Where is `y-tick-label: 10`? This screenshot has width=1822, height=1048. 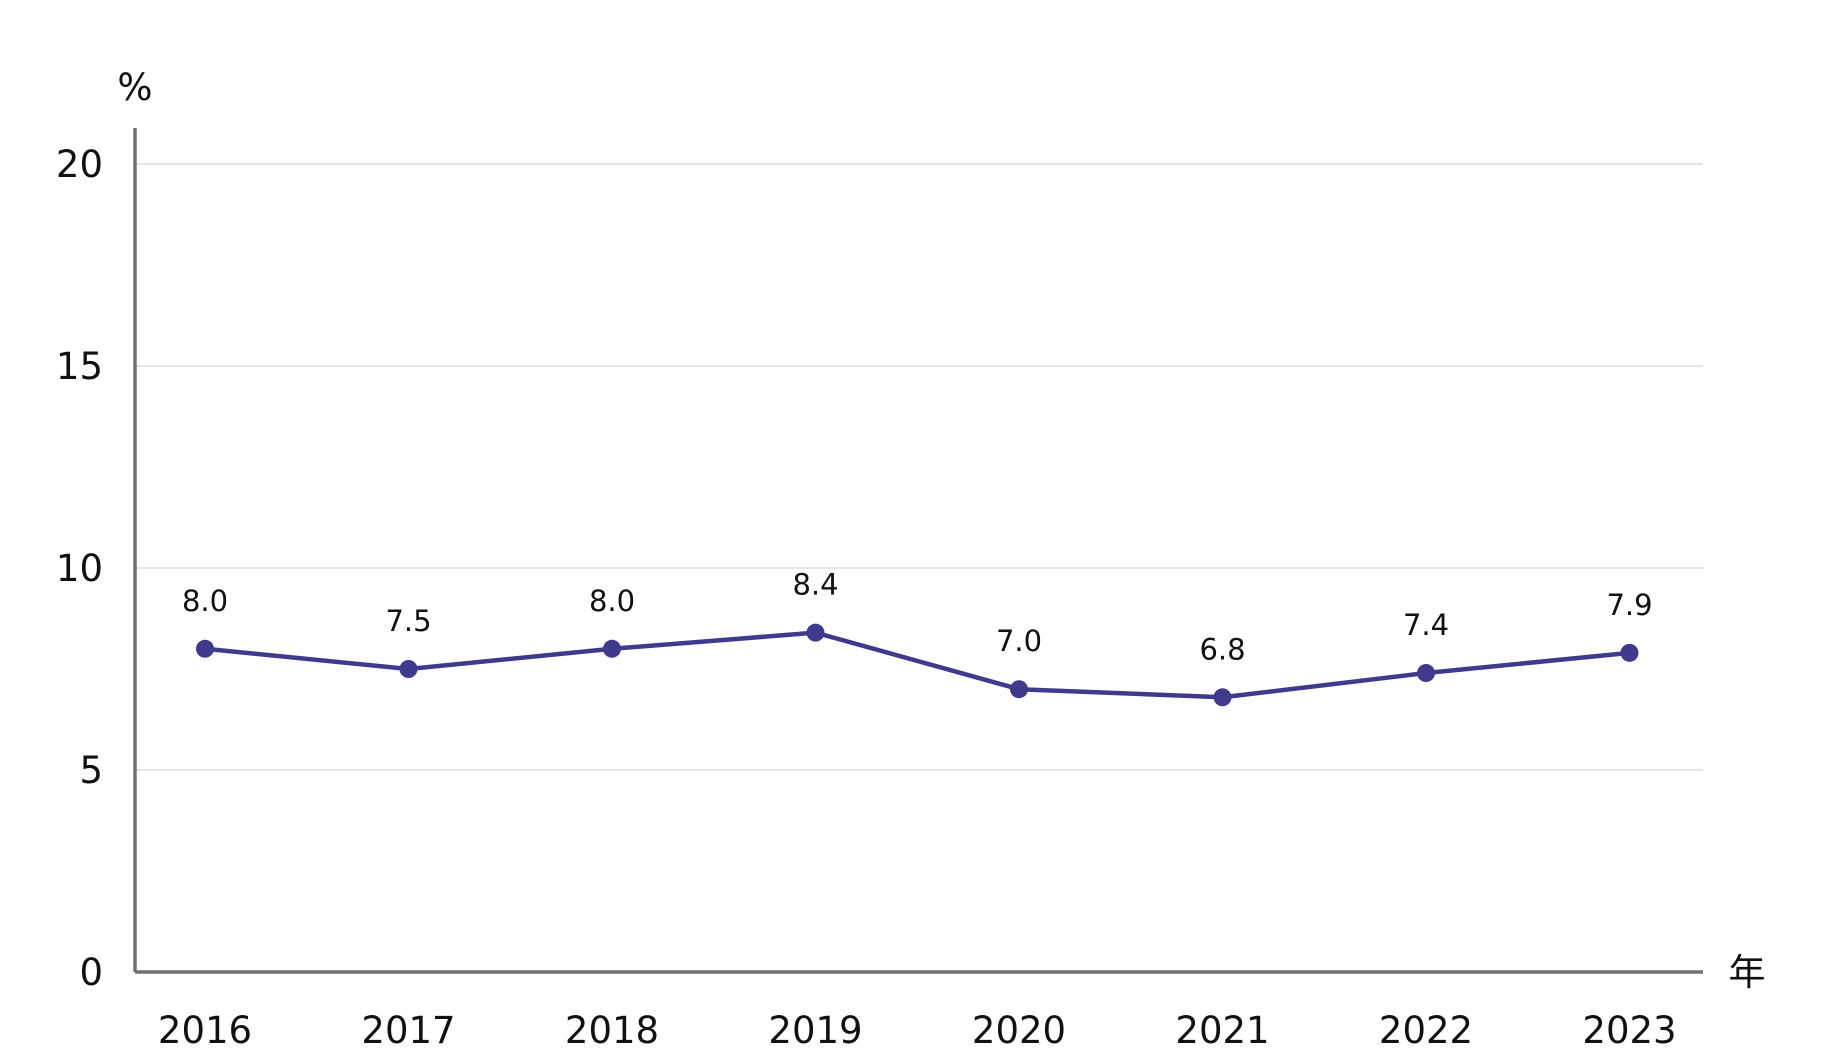 y-tick-label: 10 is located at coordinates (79, 568).